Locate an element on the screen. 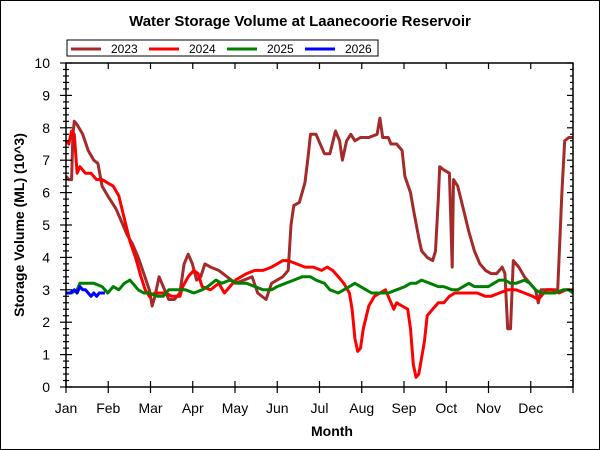 The width and height of the screenshot is (600, 450). y-tick-label: 1 is located at coordinates (46, 355).